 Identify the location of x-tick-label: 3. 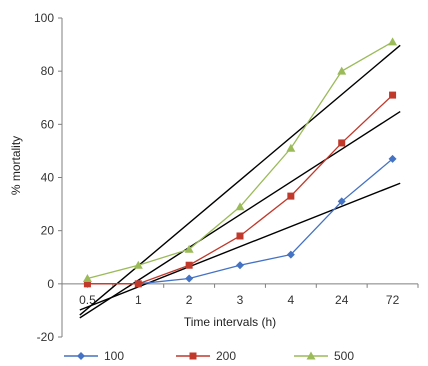
(240, 300).